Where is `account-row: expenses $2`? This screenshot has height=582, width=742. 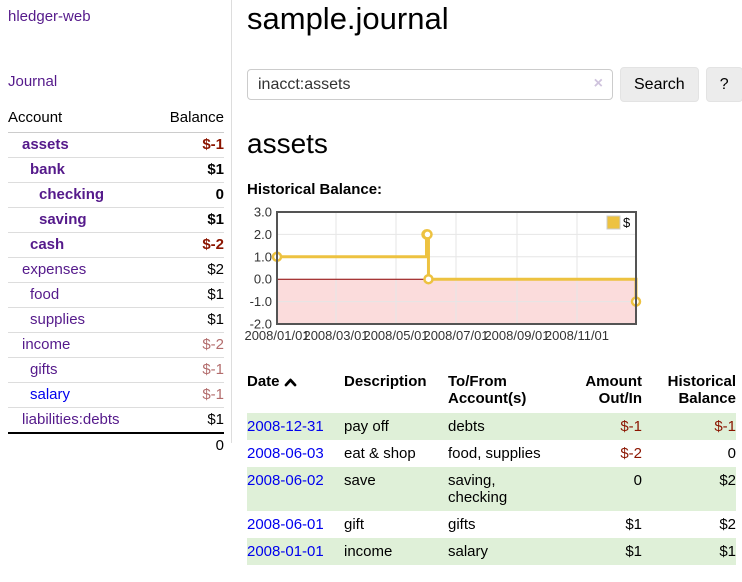 account-row: expenses $2 is located at coordinates (116, 270).